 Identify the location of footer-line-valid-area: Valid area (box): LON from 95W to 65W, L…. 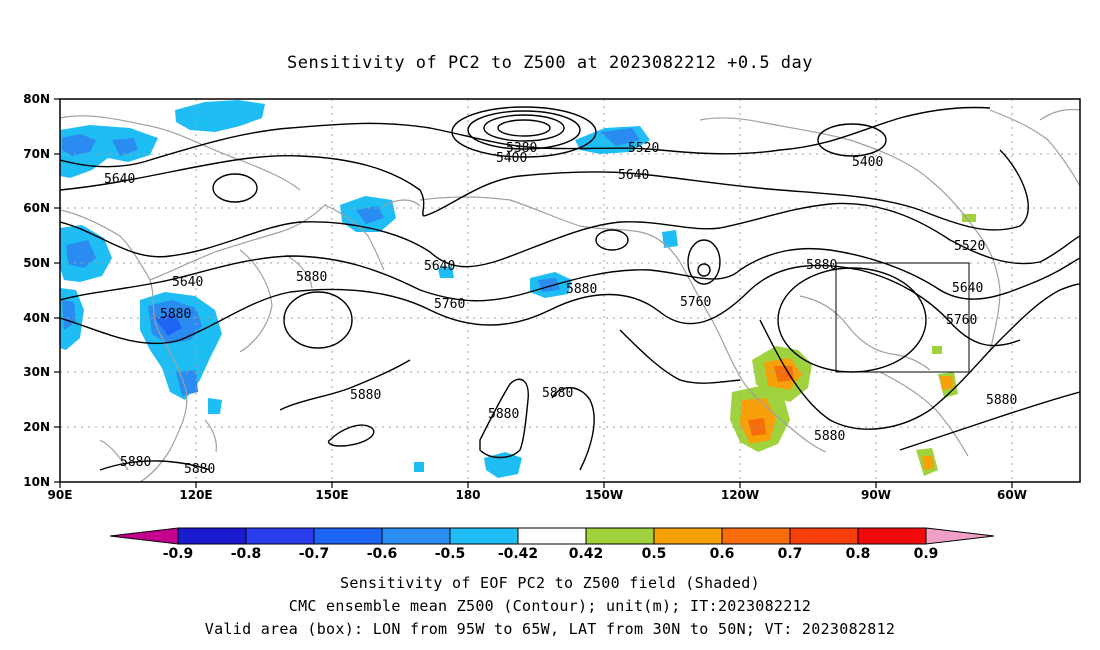
(550, 629).